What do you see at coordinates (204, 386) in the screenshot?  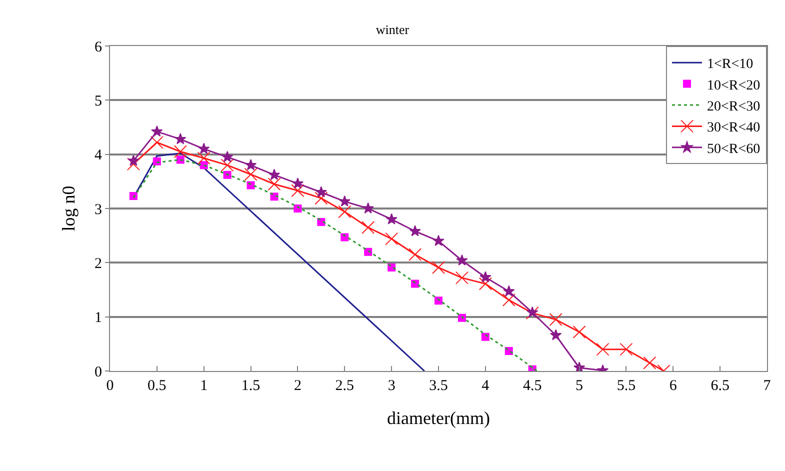 I see `x-tick-label: 1` at bounding box center [204, 386].